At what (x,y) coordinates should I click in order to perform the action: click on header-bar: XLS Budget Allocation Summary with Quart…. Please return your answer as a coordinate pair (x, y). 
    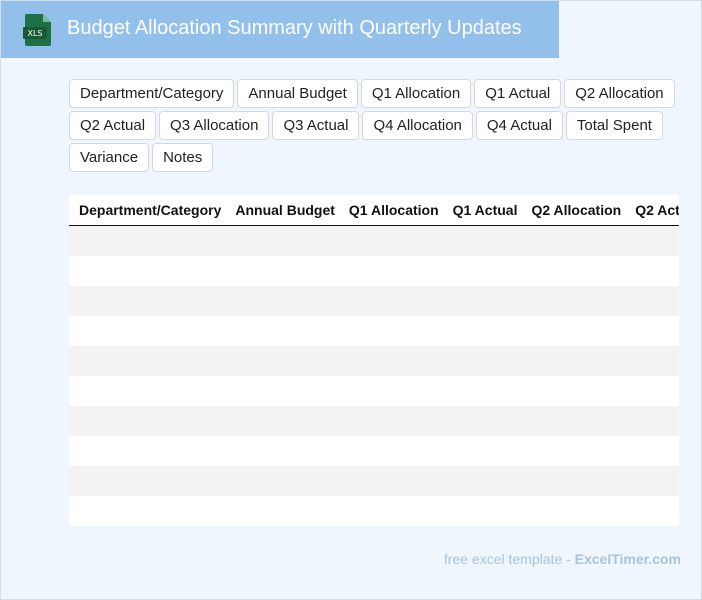
    Looking at the image, I should click on (280, 29).